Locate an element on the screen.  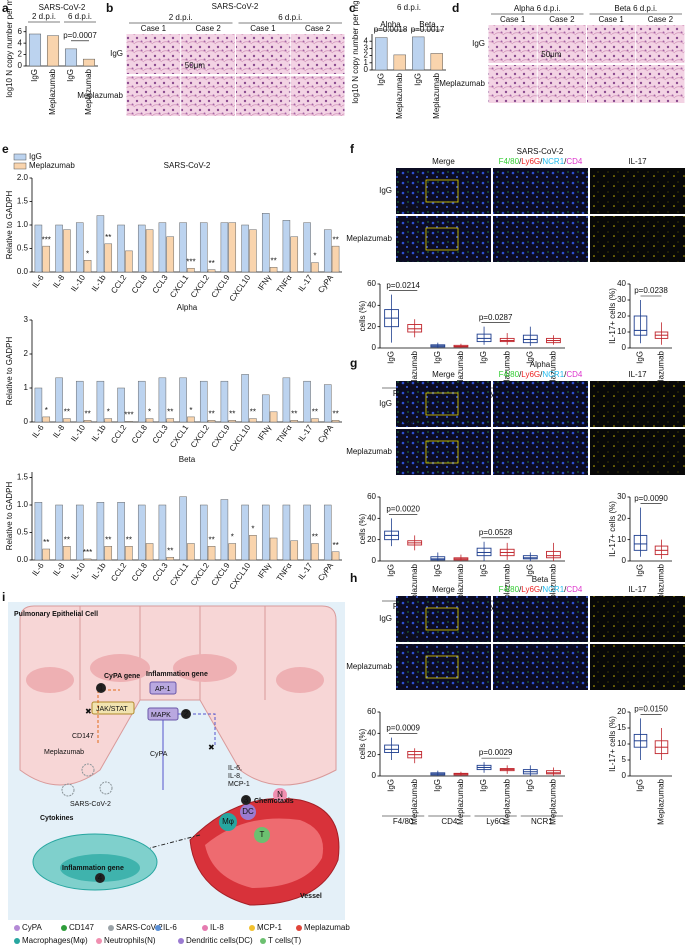
annotation: p=0.0528 is located at coordinates (496, 532).